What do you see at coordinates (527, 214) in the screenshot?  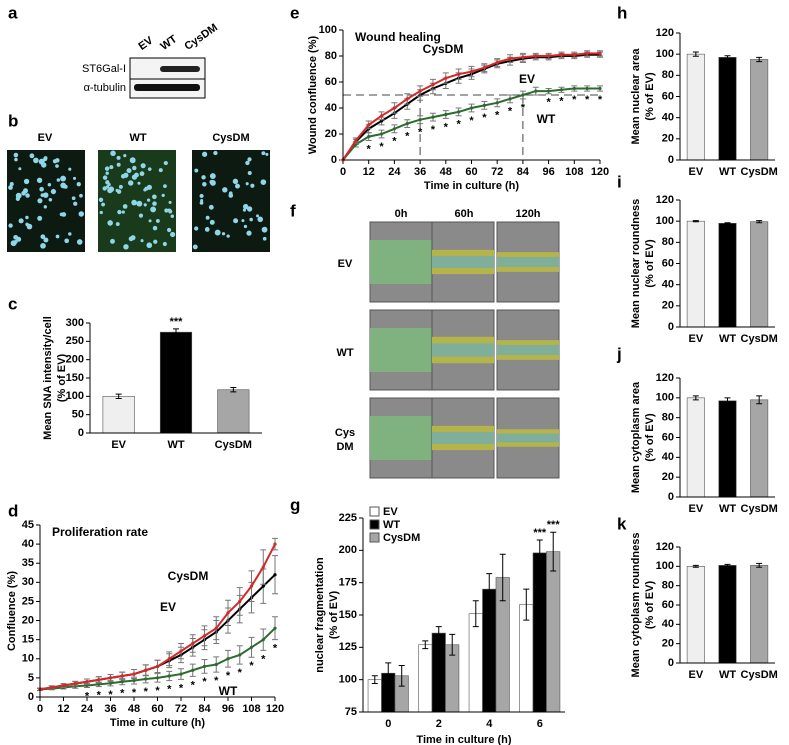 I see `column-label: 120h` at bounding box center [527, 214].